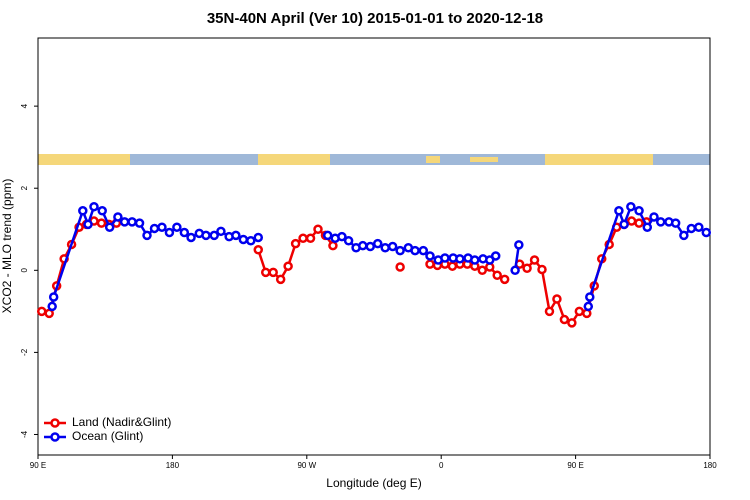 This screenshot has width=750, height=500. Describe the element at coordinates (373, 483) in the screenshot. I see `x-axis-label: Longitude (deg E)` at that location.